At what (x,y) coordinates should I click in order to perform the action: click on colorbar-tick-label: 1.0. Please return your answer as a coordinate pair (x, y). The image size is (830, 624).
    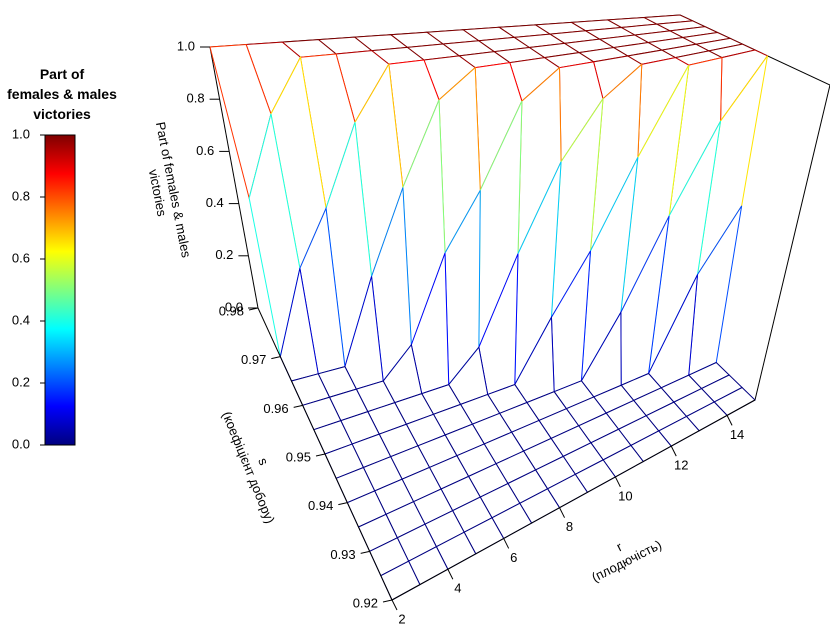
    Looking at the image, I should click on (21, 133).